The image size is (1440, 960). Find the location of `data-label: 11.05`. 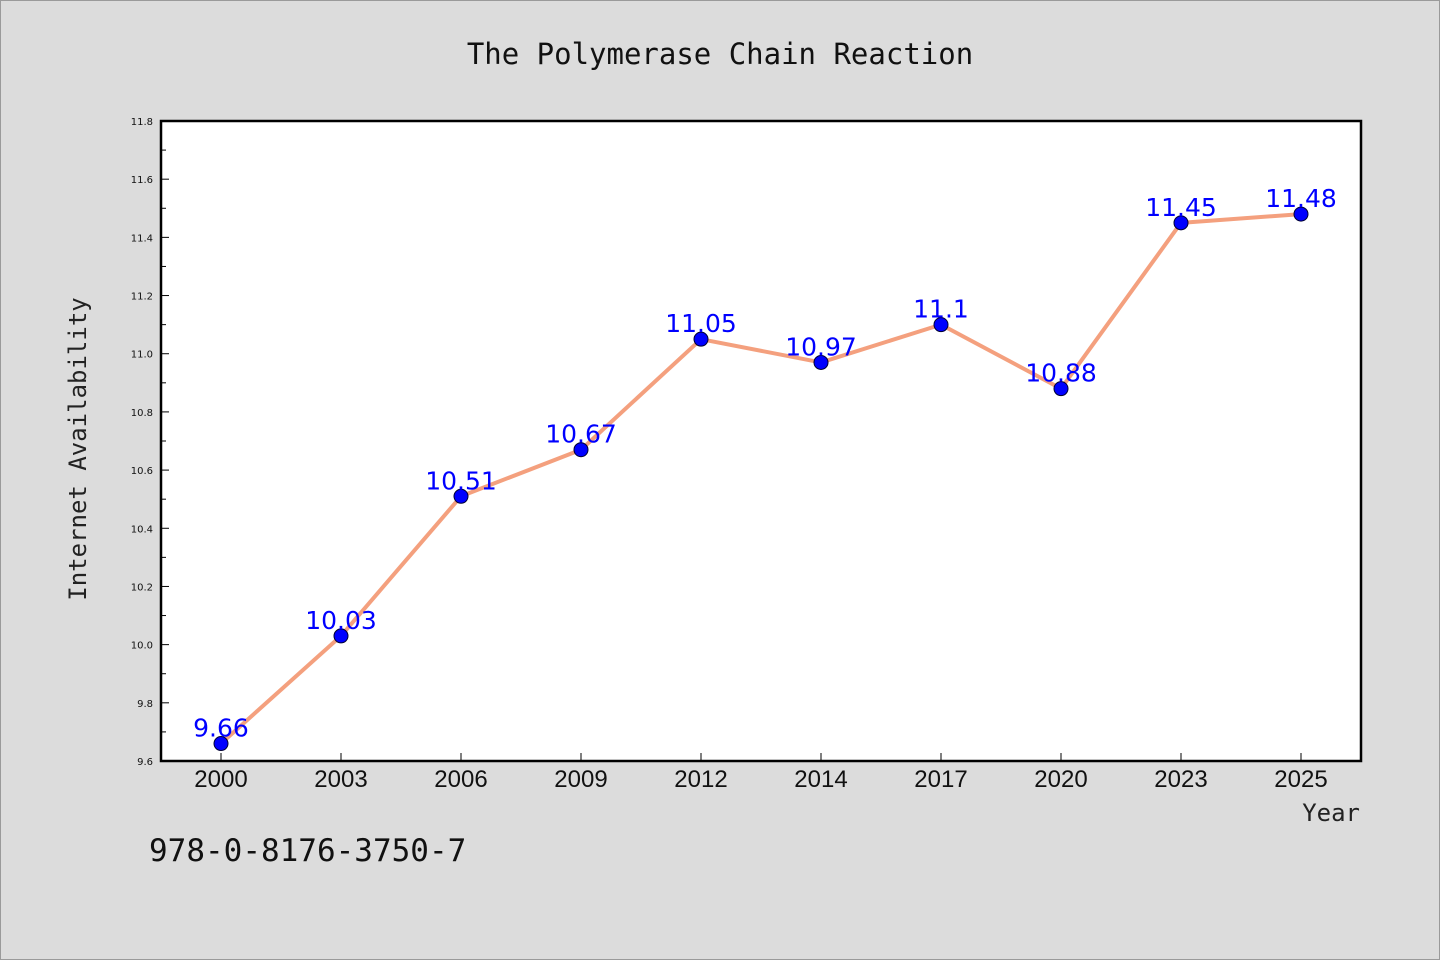

data-label: 11.05 is located at coordinates (701, 323).